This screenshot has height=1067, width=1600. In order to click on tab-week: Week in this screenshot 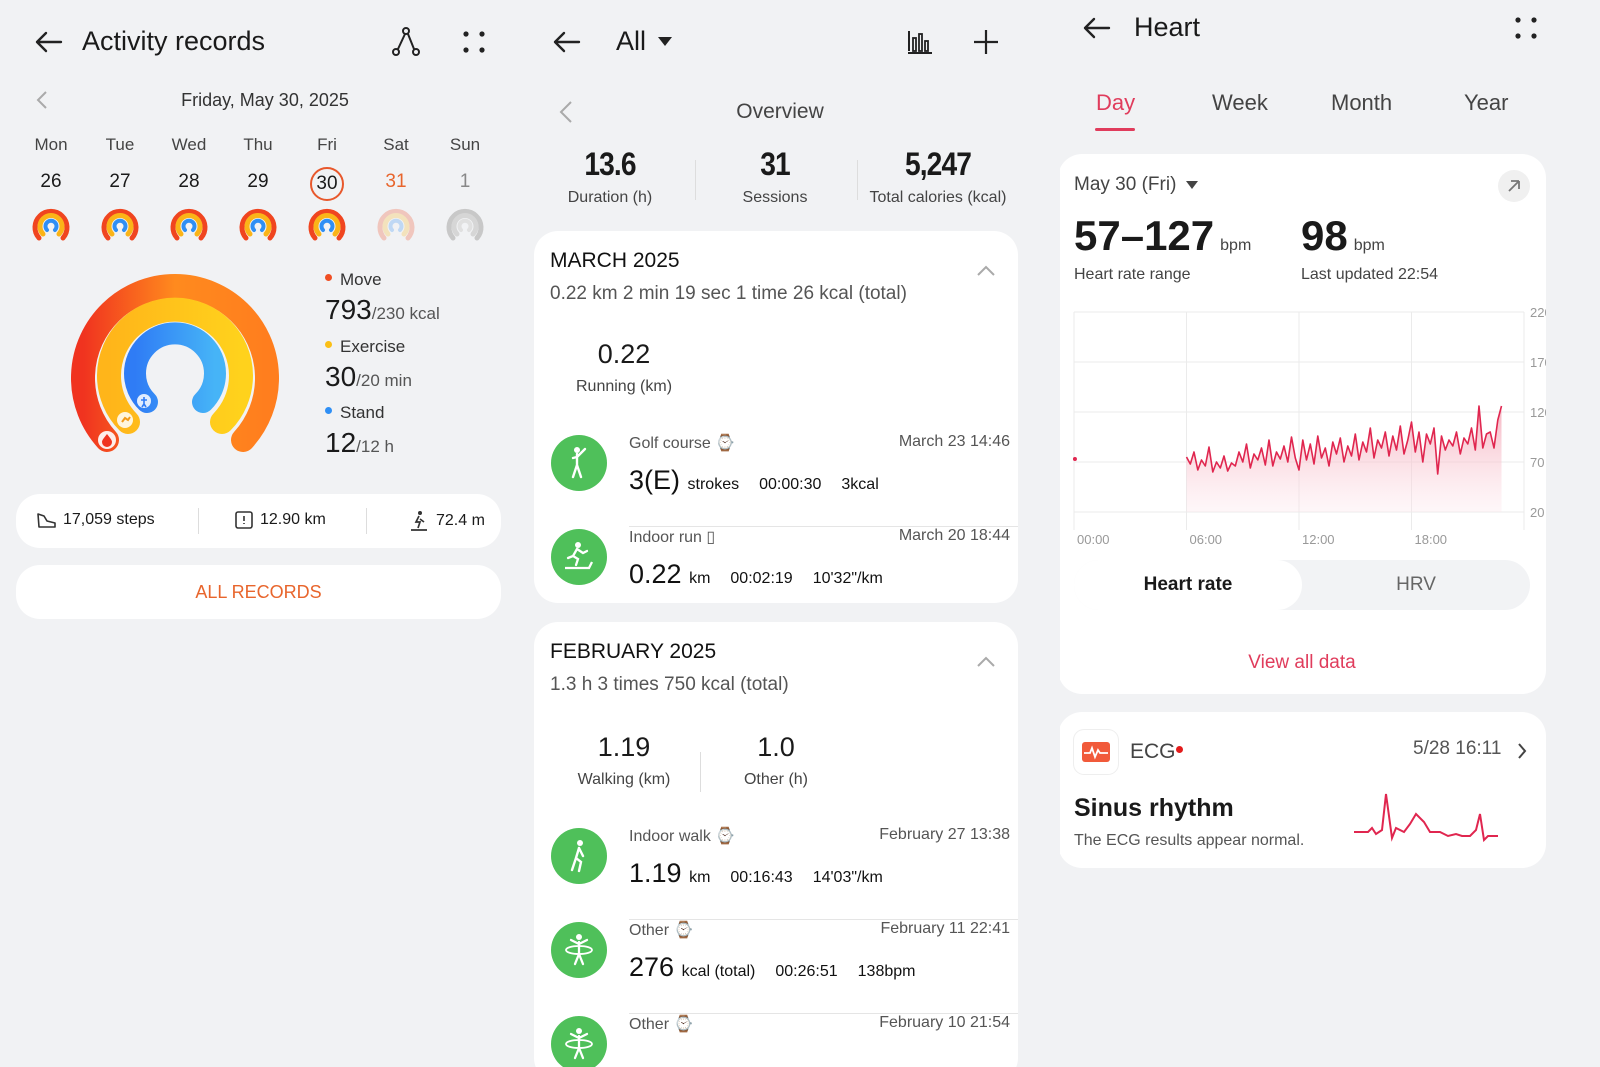, I will do `click(1240, 102)`.